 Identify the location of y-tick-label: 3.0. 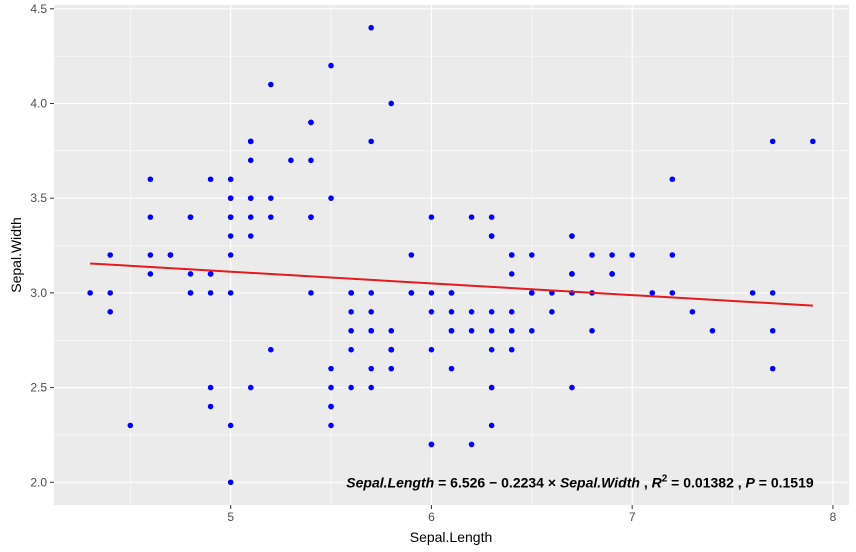
(38, 293).